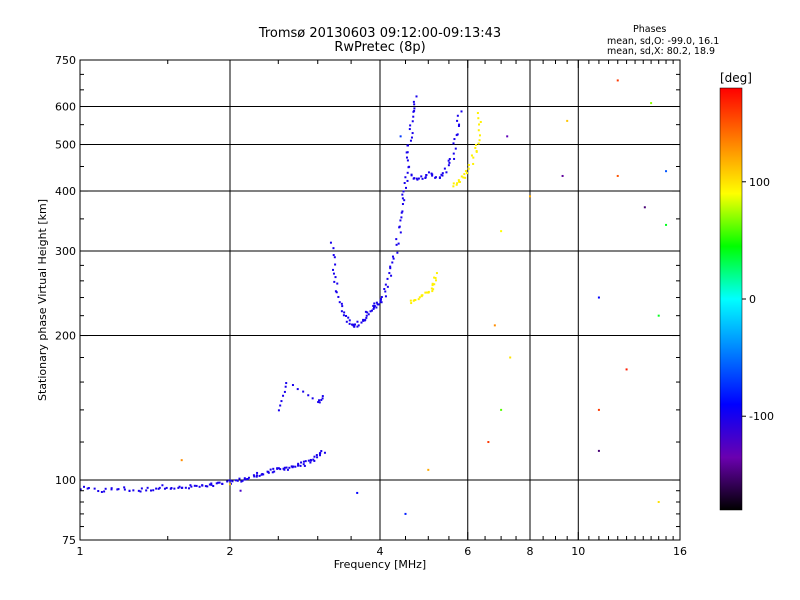 The width and height of the screenshot is (800, 600). I want to click on x-tick-label: 16, so click(680, 551).